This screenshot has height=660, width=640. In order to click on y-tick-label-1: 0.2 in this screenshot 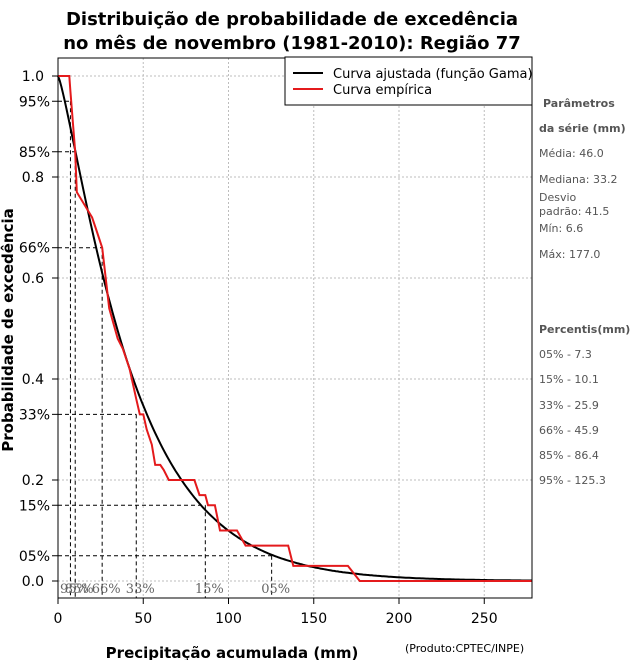, I will do `click(33, 481)`.